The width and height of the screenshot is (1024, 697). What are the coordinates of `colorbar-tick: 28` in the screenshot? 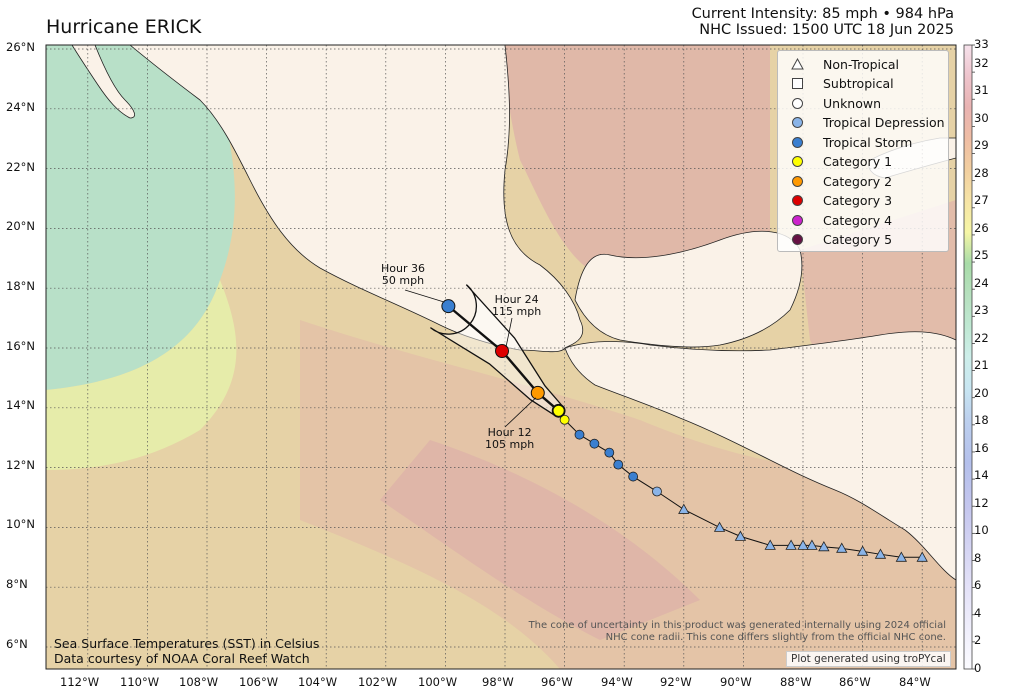 It's located at (981, 173).